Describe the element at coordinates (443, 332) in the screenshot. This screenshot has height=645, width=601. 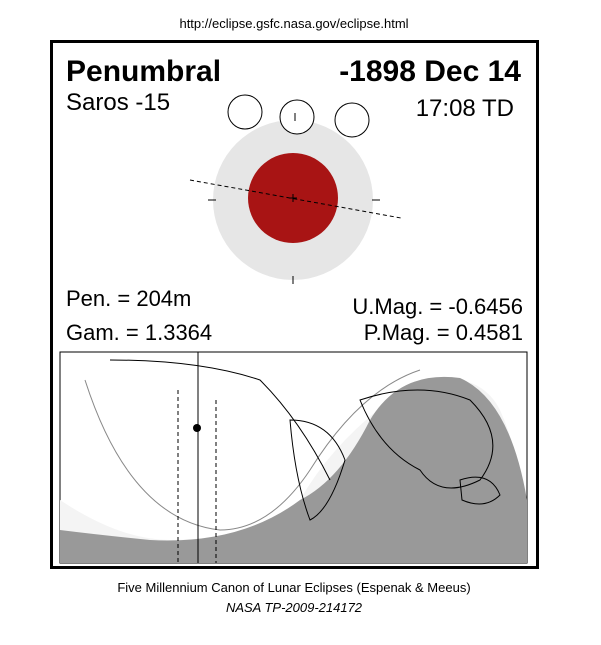
I see `penumbral-magnitude: P.Mag. = 0.4581` at that location.